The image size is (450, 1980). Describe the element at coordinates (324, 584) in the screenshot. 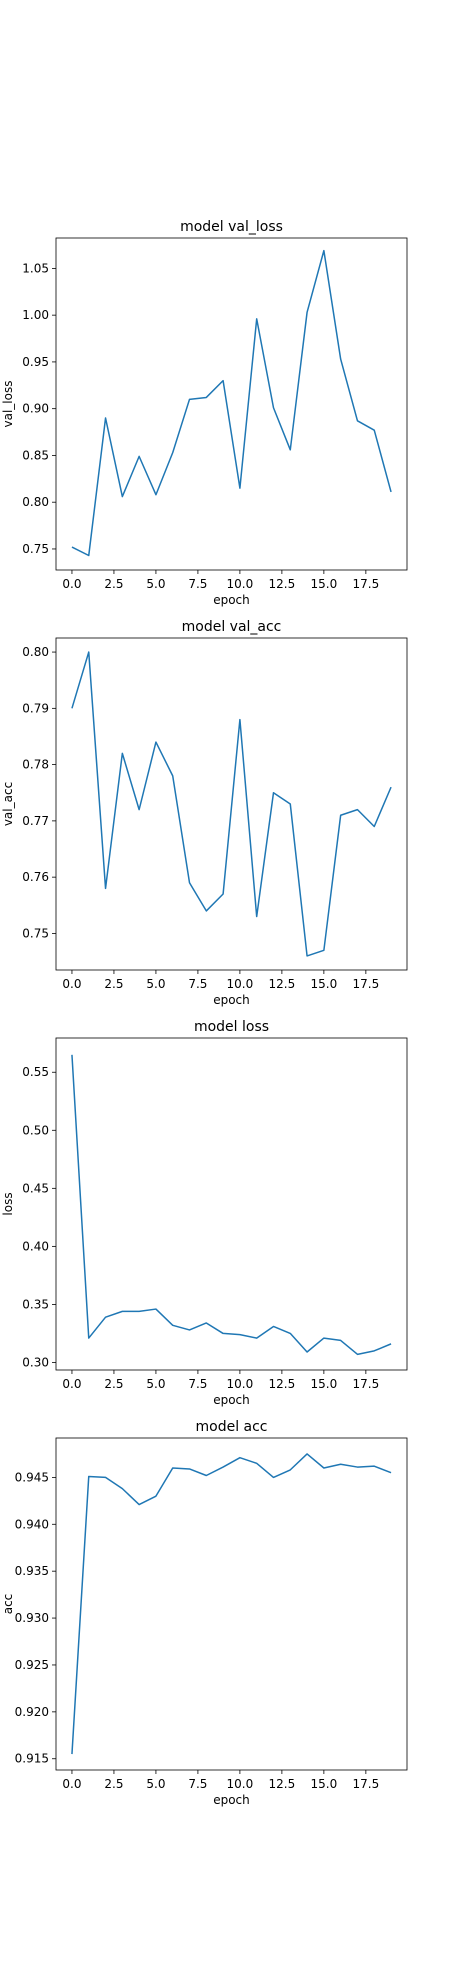

I see `chart-1-x-tick-label-6: 15.0` at that location.